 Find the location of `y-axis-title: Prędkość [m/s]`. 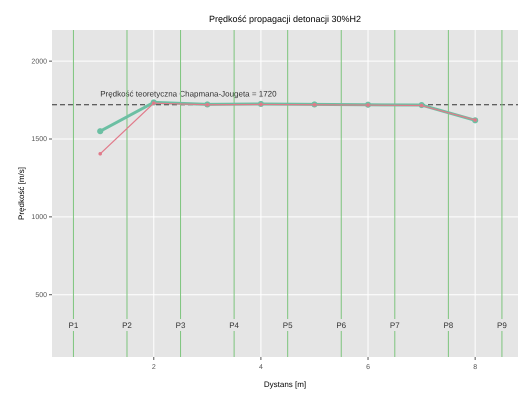

y-axis-title: Prędkość [m/s] is located at coordinates (21, 193).